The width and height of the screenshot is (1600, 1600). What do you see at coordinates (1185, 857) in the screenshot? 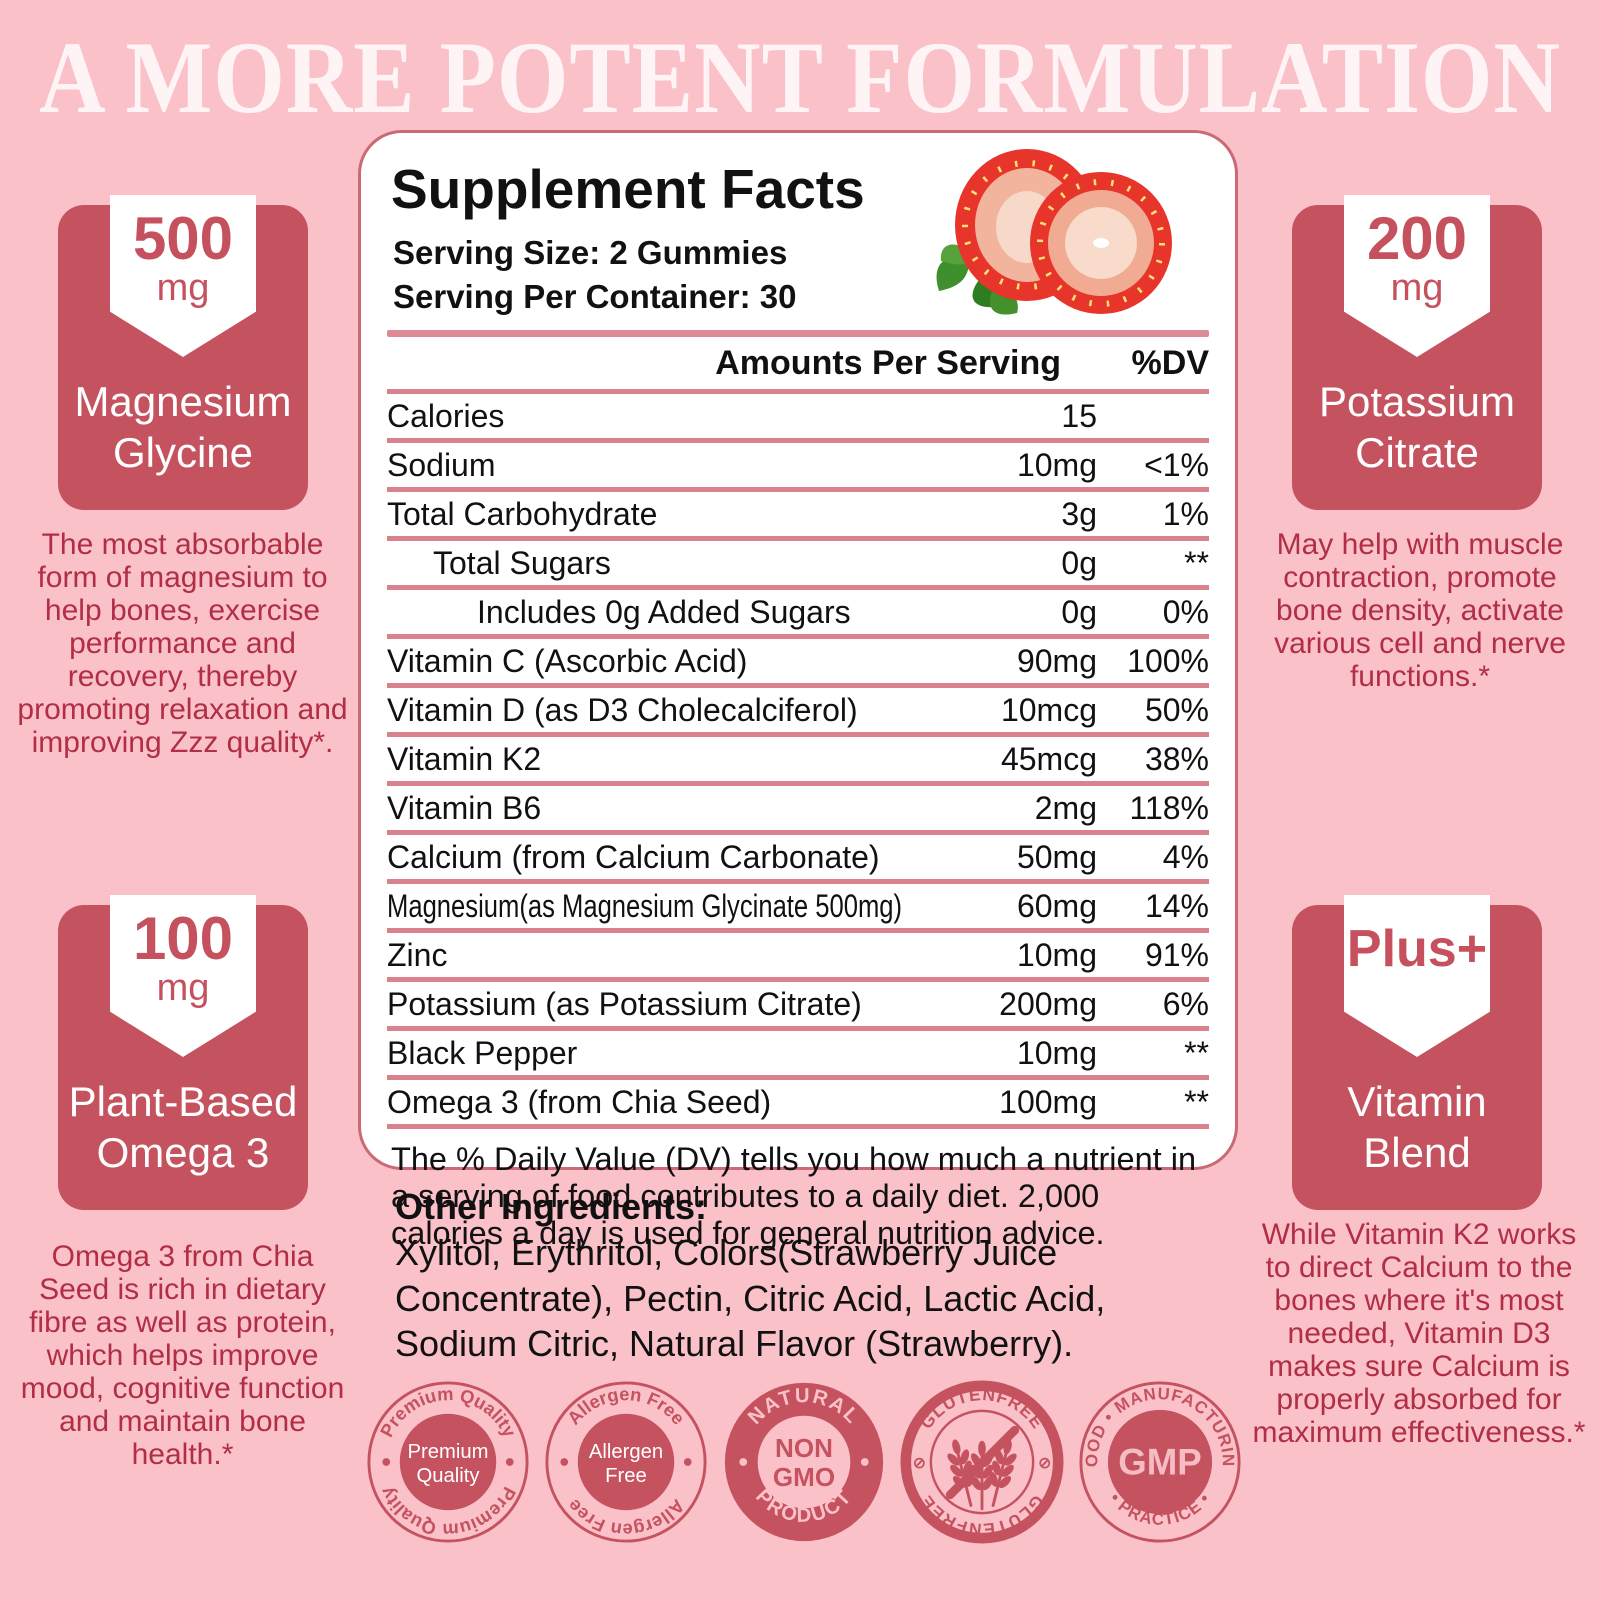
I see `row-dv: 4%` at bounding box center [1185, 857].